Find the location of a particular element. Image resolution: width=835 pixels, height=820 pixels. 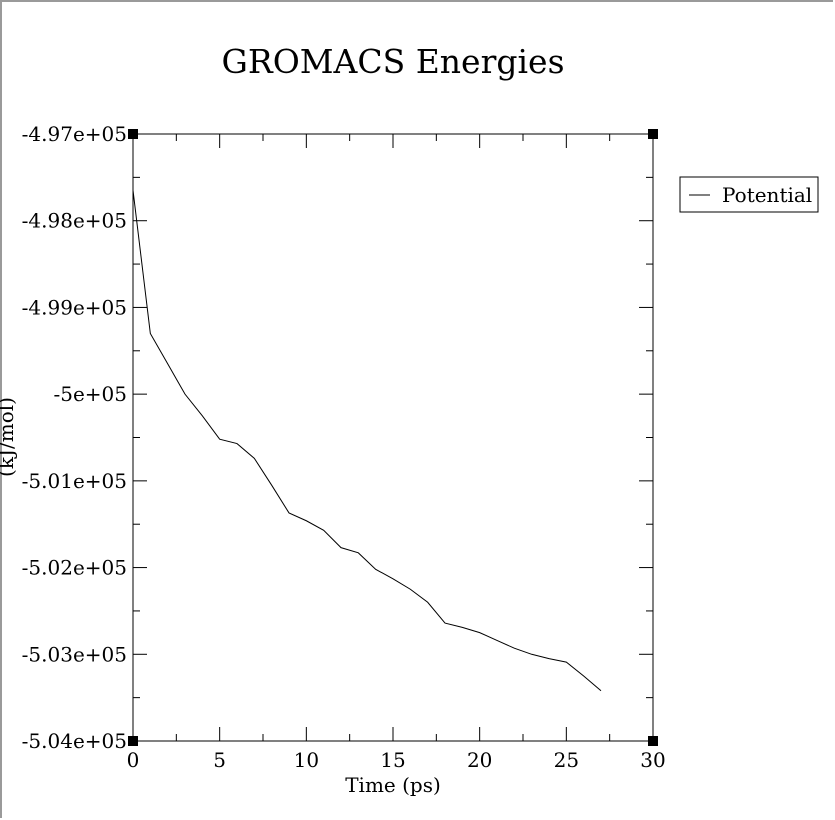

x-tick-label: 10 is located at coordinates (306, 760).